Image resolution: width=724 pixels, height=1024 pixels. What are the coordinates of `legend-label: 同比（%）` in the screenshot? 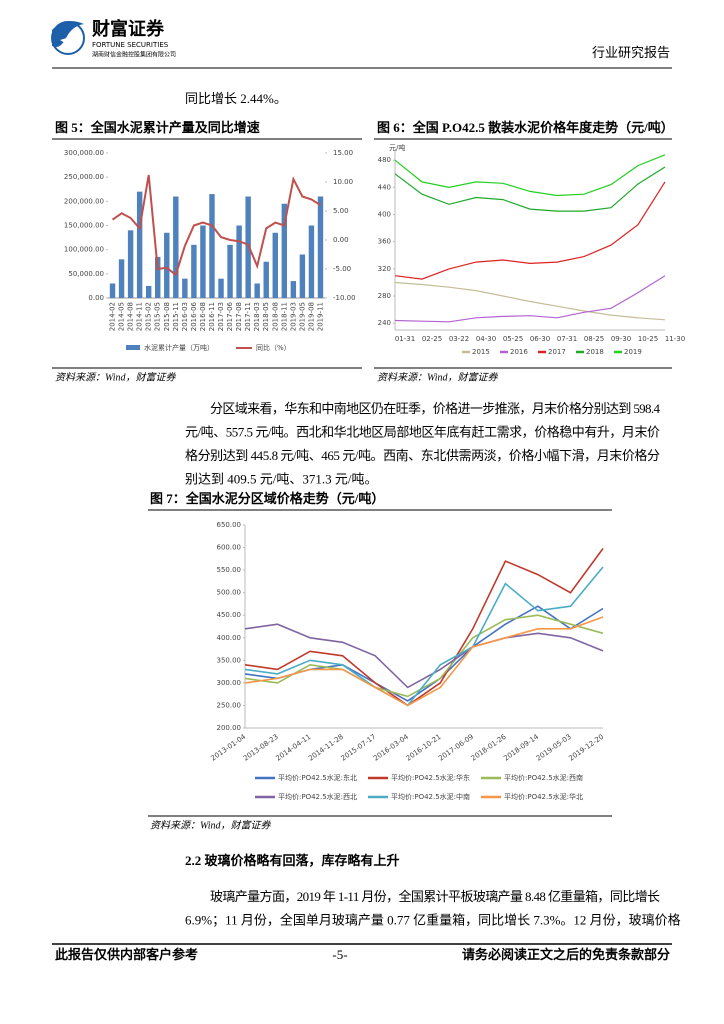 It's located at (273, 347).